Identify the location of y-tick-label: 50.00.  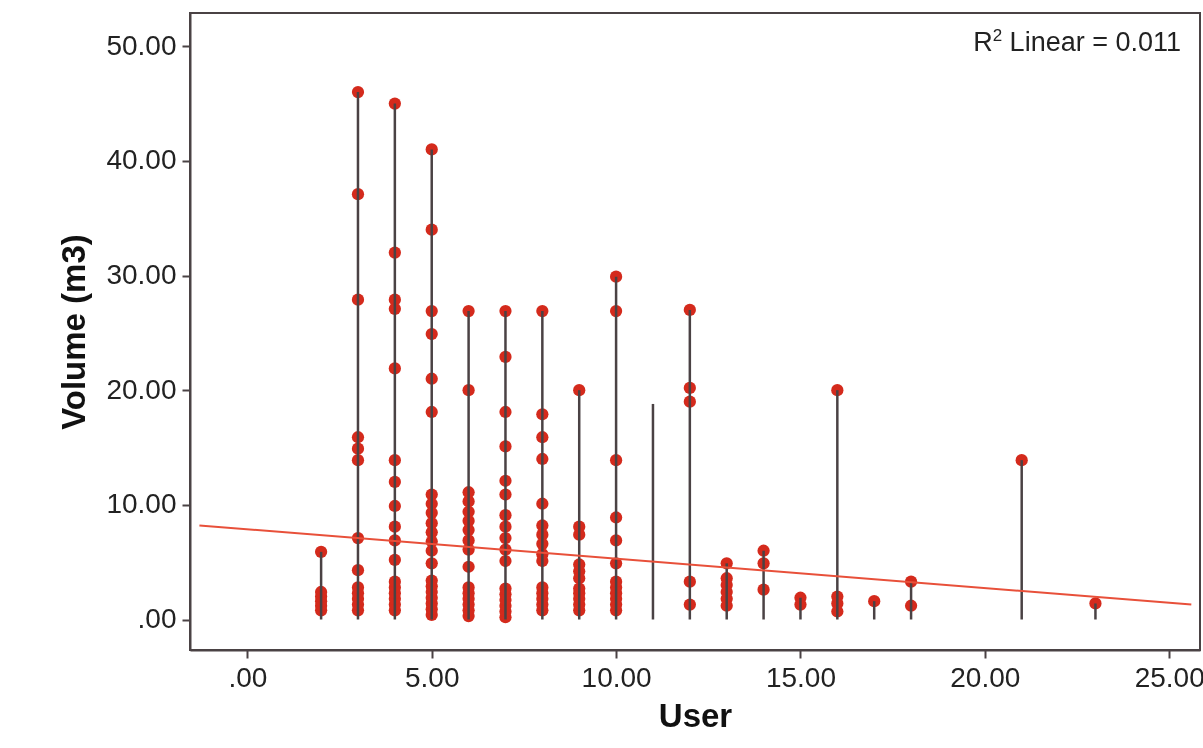
(141, 45).